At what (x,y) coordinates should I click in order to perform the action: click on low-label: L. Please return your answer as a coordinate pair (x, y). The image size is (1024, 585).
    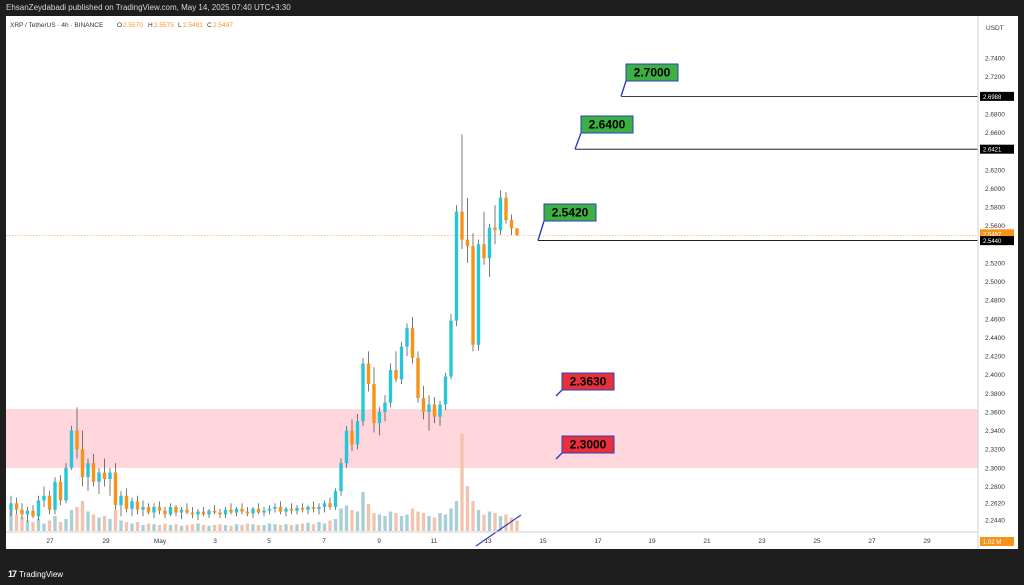
    Looking at the image, I should click on (180, 25).